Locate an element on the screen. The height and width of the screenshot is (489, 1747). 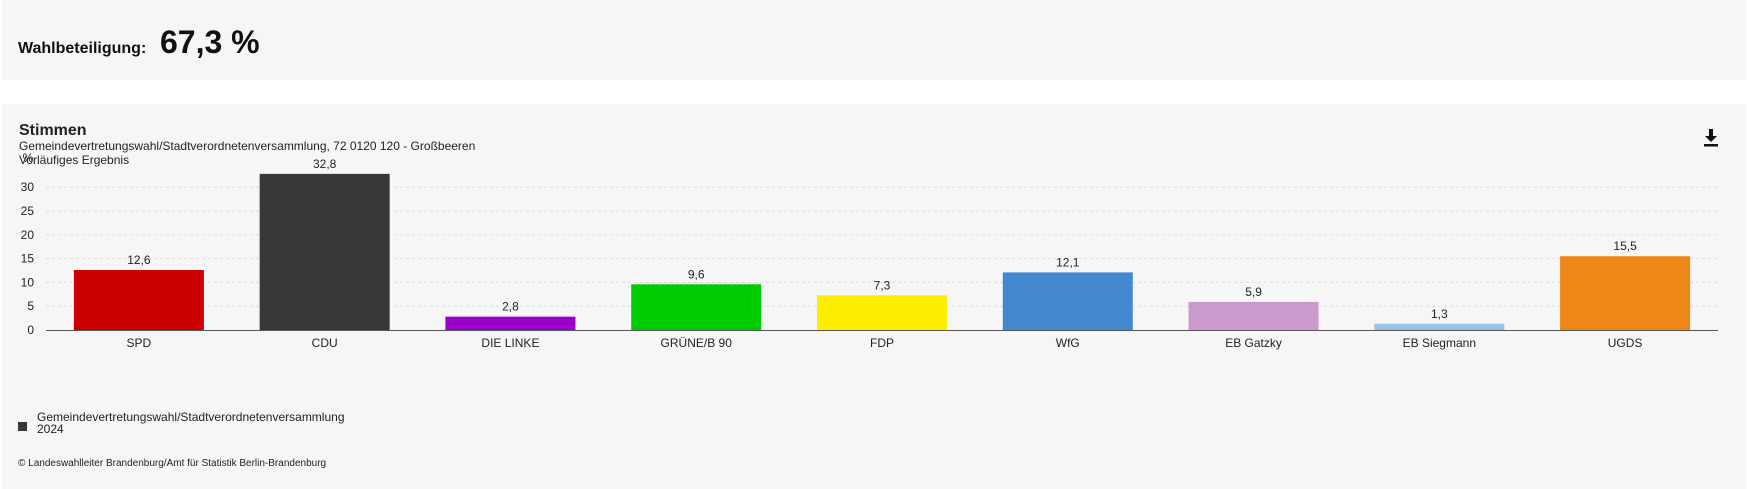
y-tick-label: 0 is located at coordinates (30, 330).